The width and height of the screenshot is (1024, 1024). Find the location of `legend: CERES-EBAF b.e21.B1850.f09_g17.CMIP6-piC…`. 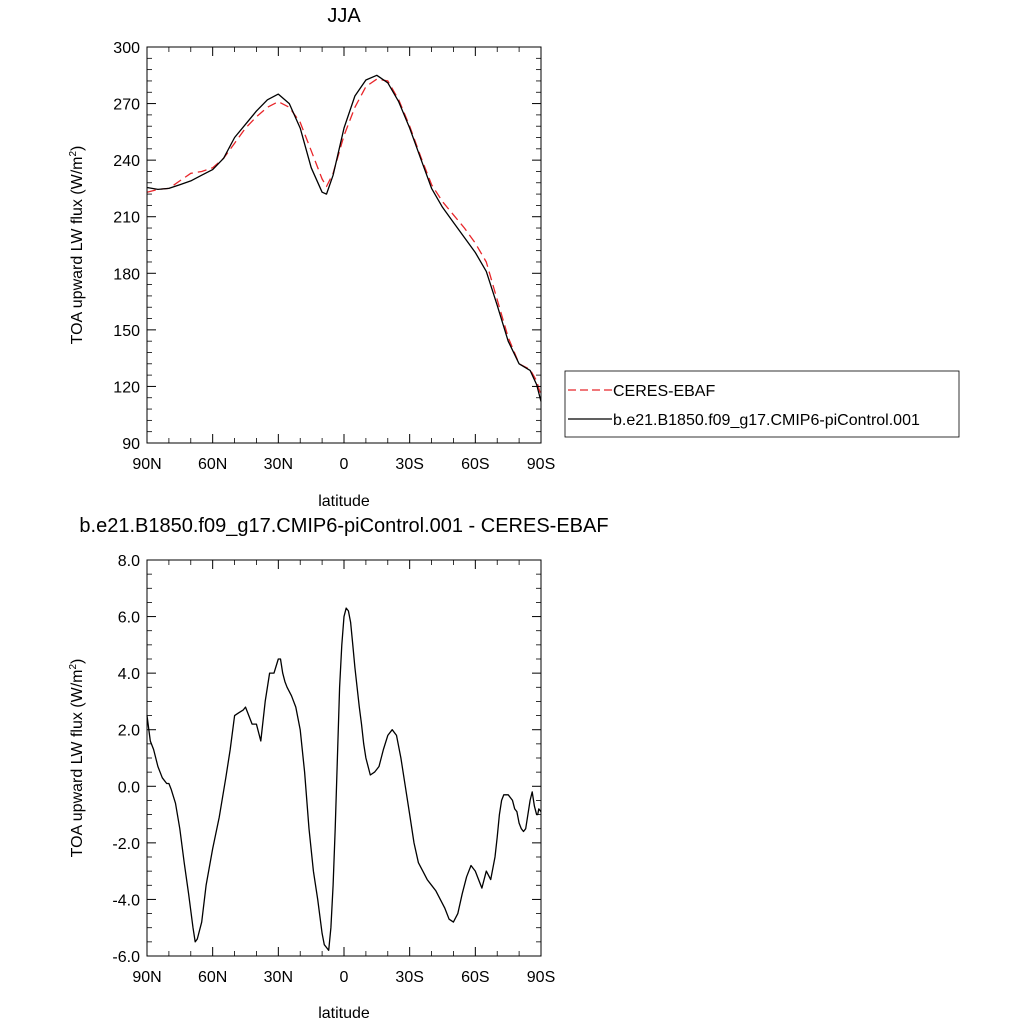

legend: CERES-EBAF b.e21.B1850.f09_g17.CMIP6-piC… is located at coordinates (762, 404).